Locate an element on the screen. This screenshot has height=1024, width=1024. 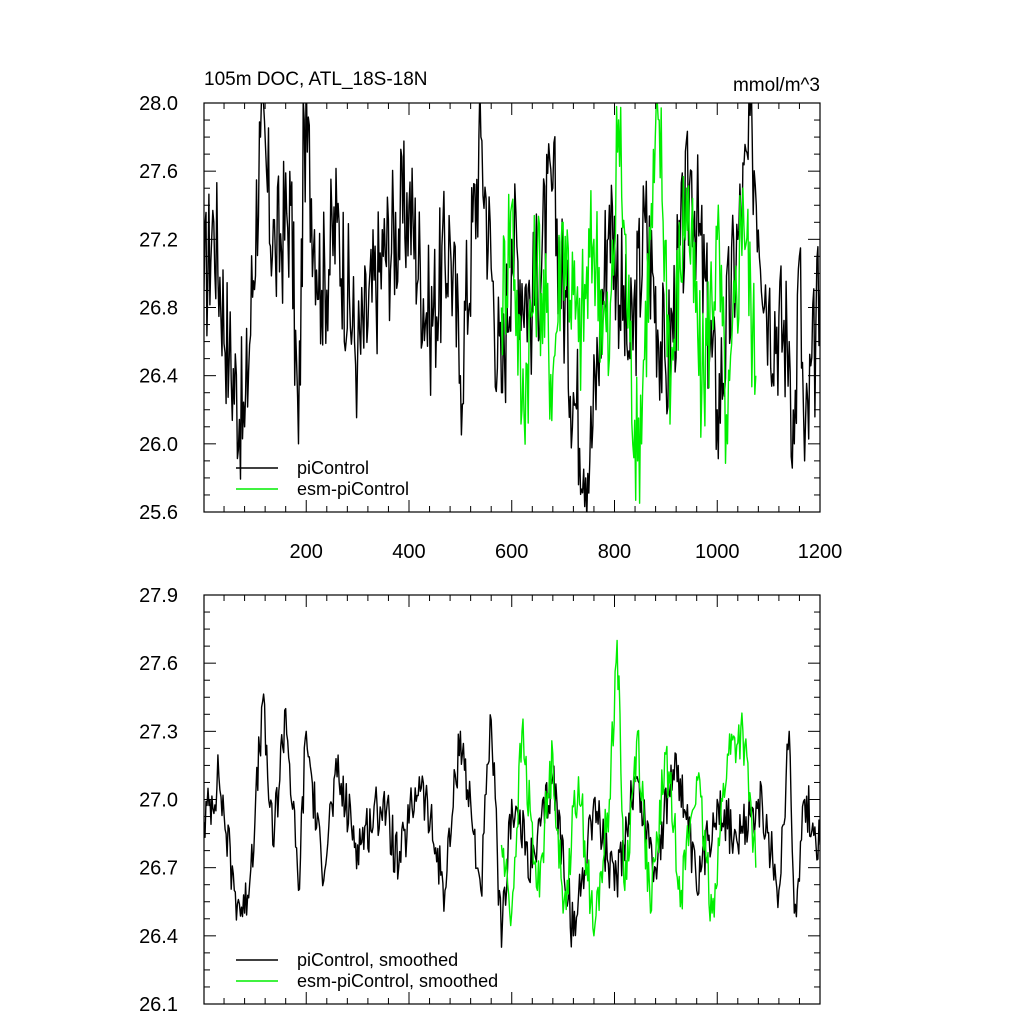
legend-label: piControl, smoothed is located at coordinates (377, 960).